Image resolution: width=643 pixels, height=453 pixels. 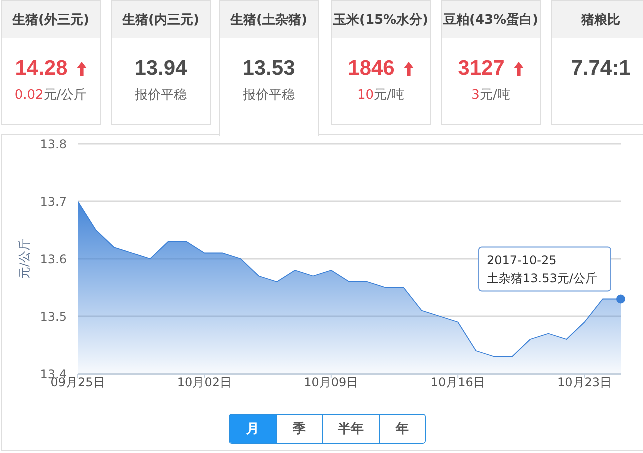 I want to click on text: 生猪(土杂猪), so click(x=269, y=19).